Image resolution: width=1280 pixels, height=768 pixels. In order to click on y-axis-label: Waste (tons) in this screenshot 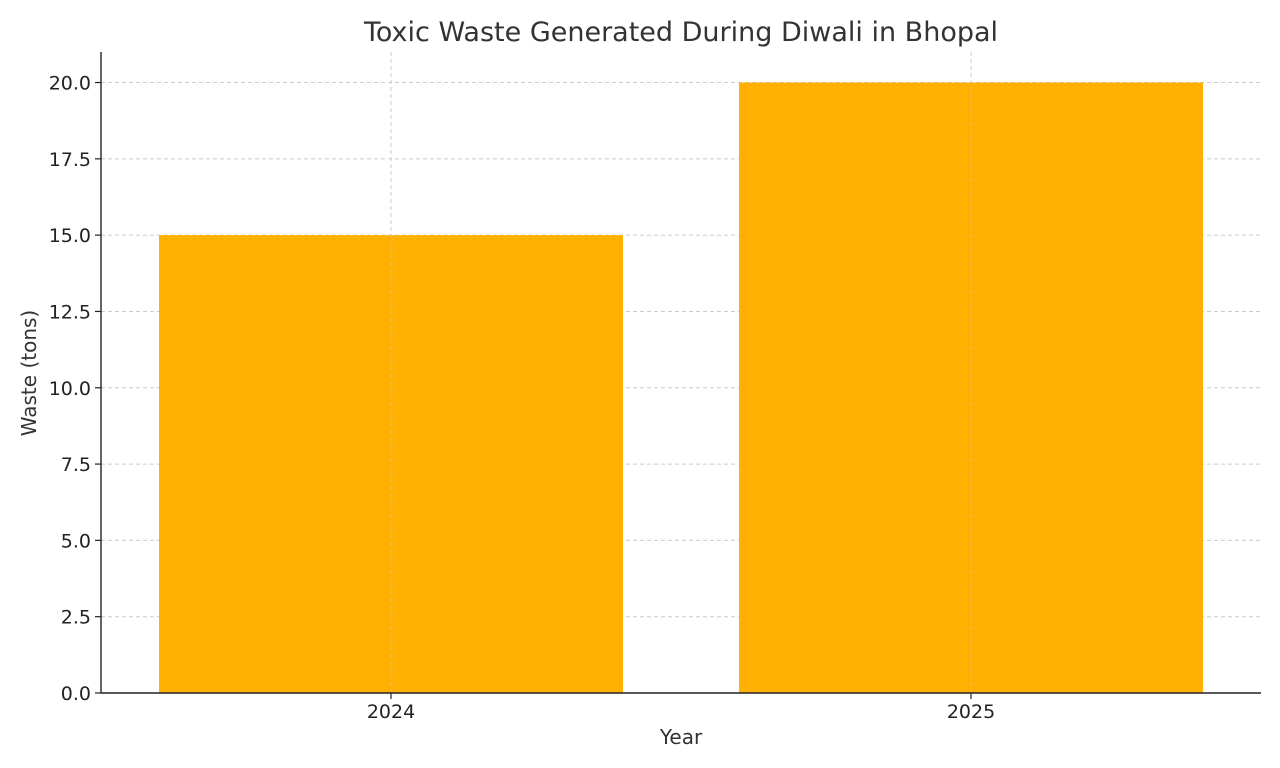, I will do `click(29, 373)`.